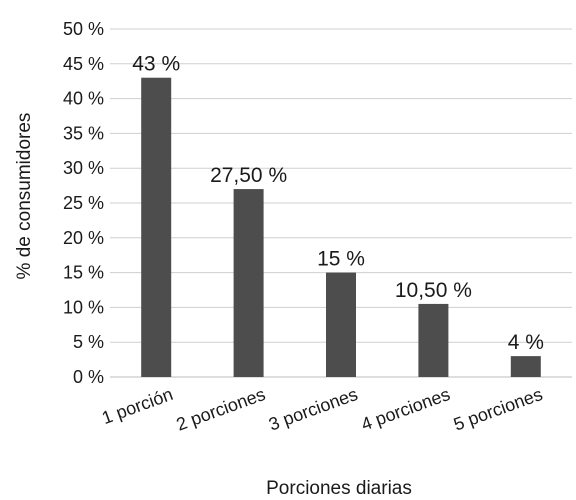 The width and height of the screenshot is (576, 500). I want to click on y-tick-label: 40 %, so click(83, 99).